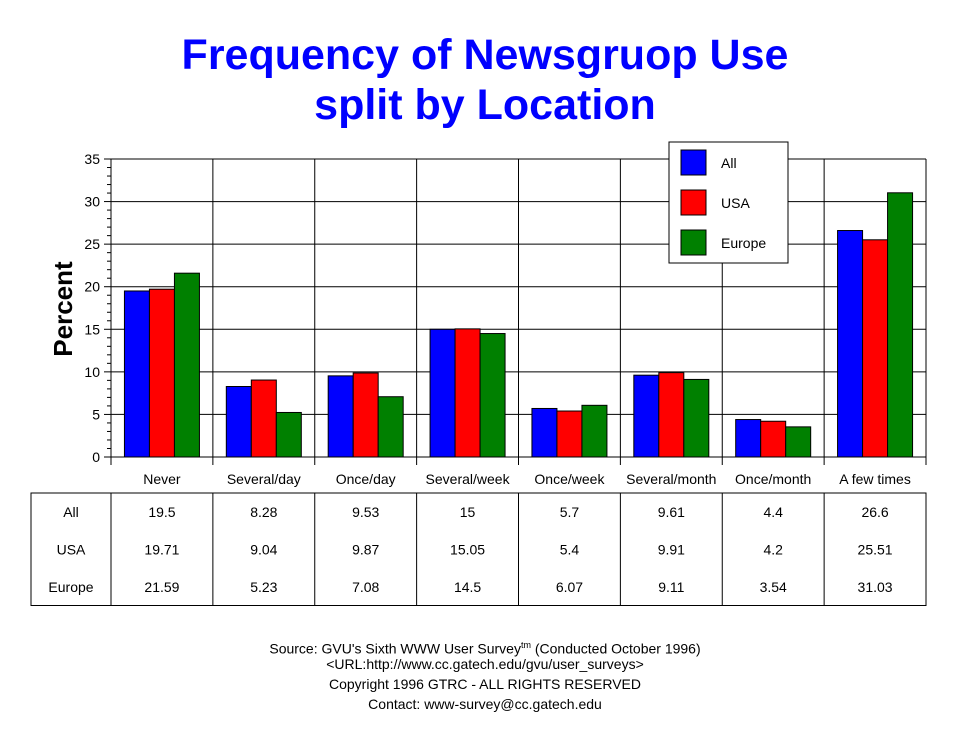 The width and height of the screenshot is (970, 736). What do you see at coordinates (92, 244) in the screenshot?
I see `y-tick-label: 25` at bounding box center [92, 244].